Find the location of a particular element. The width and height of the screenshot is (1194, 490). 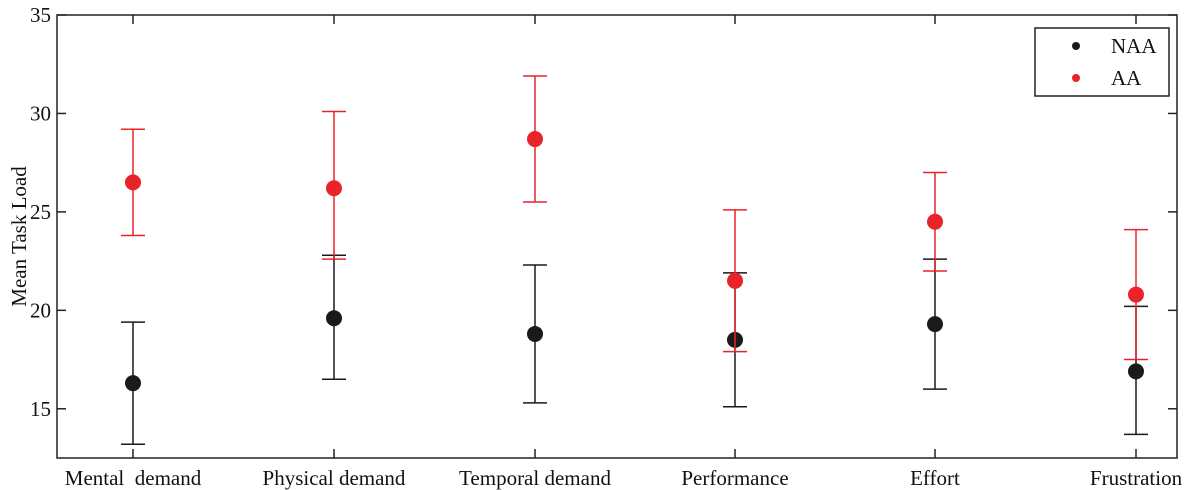

x-category-label: Physical demand is located at coordinates (334, 478).